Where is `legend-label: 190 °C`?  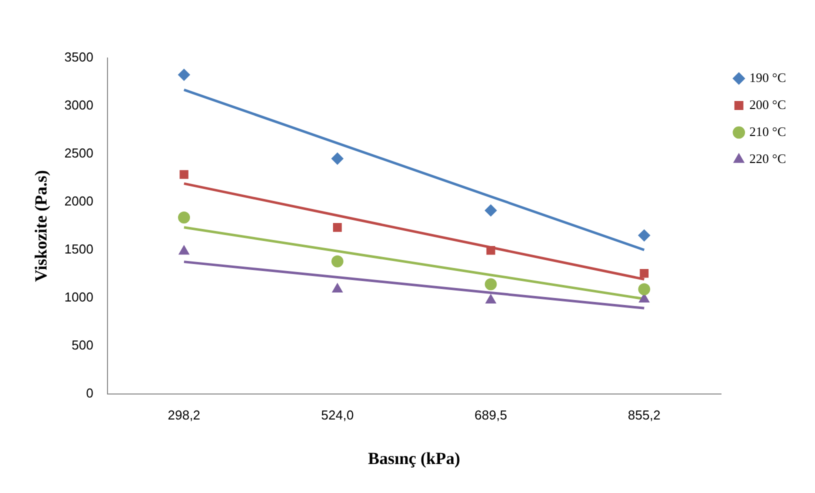
legend-label: 190 °C is located at coordinates (767, 77).